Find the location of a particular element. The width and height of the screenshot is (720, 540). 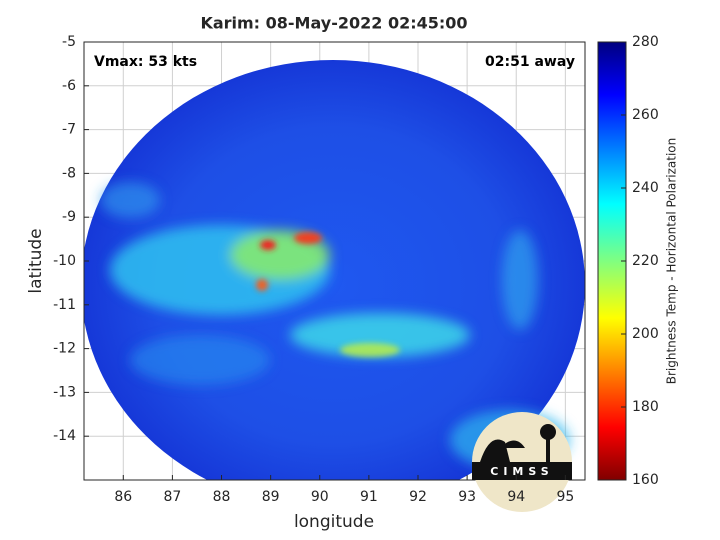

x-tick-label: 95 is located at coordinates (565, 497).